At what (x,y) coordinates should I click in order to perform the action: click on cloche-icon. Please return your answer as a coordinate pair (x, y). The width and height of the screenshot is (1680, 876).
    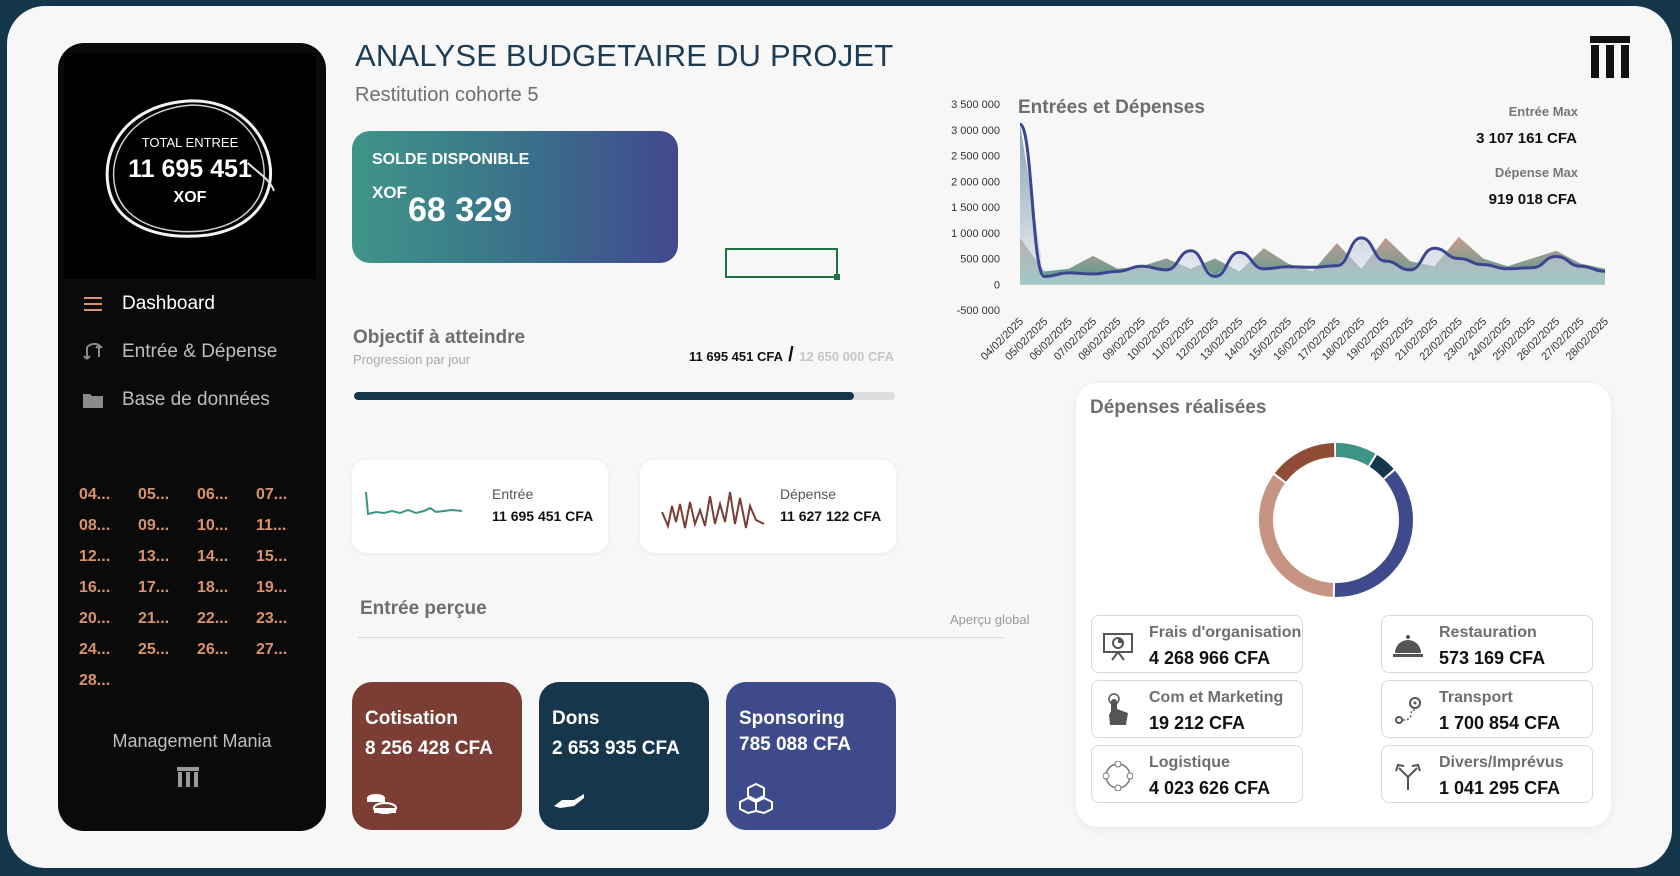
    Looking at the image, I should click on (1408, 646).